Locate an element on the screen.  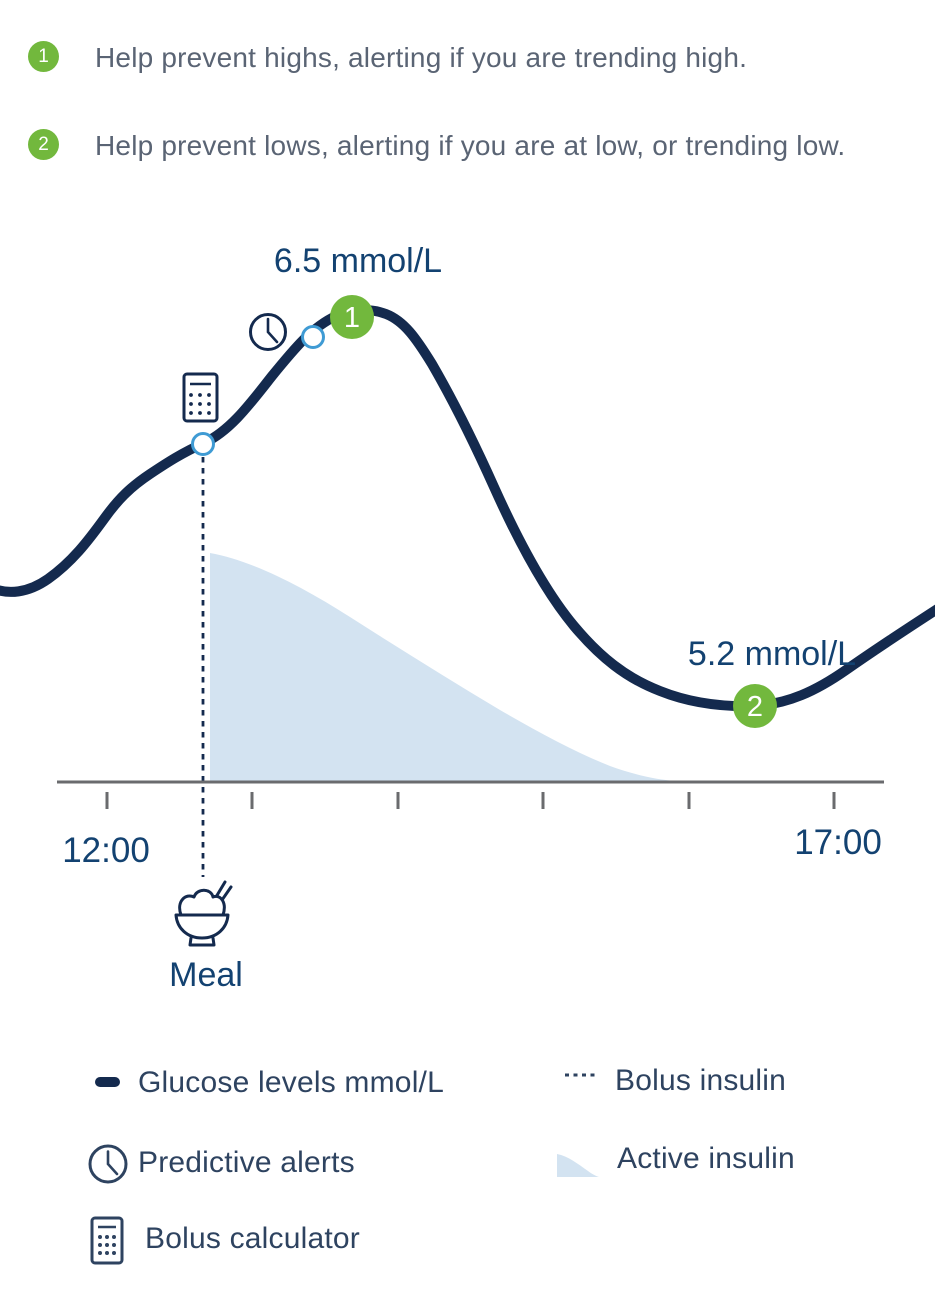
legend-predictive-label: Predictive alerts is located at coordinates (246, 1162).